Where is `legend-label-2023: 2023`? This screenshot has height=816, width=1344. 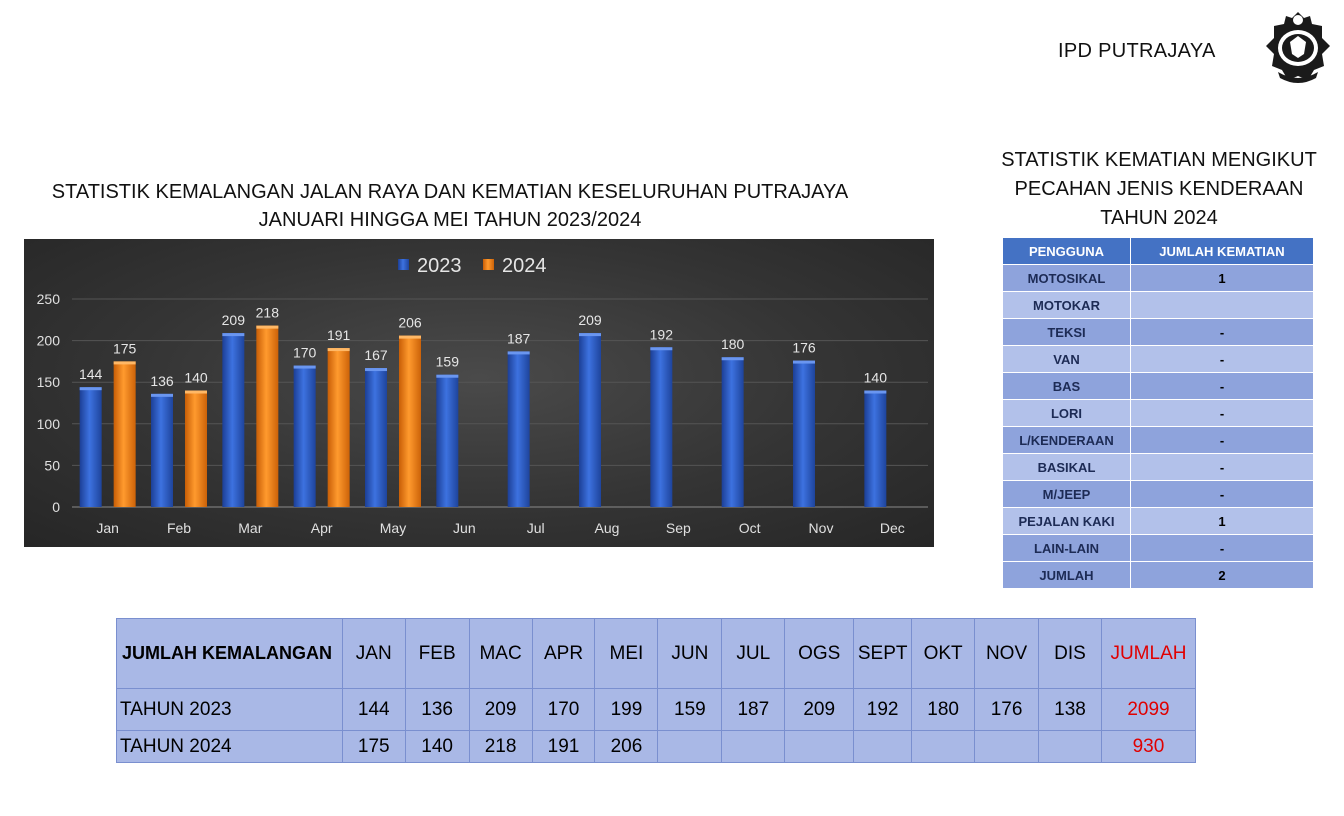 legend-label-2023: 2023 is located at coordinates (439, 266).